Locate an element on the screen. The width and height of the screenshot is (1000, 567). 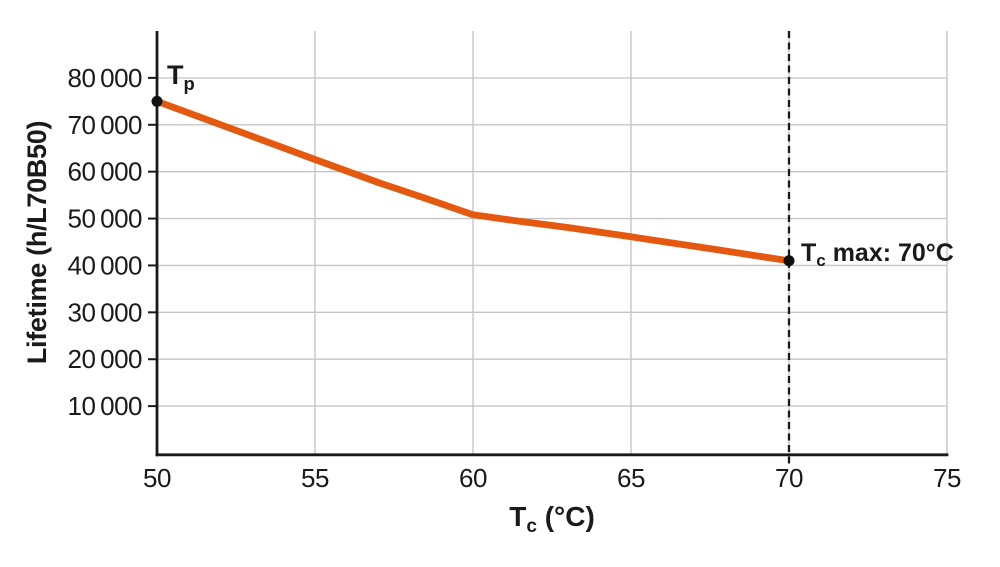
tp-annotation: Tp is located at coordinates (181, 76).